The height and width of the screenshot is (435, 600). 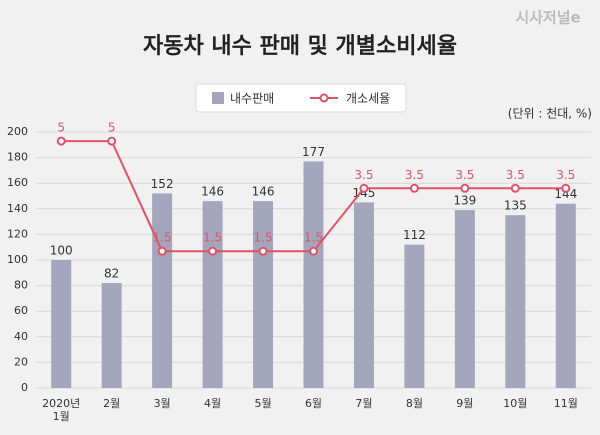 What do you see at coordinates (515, 206) in the screenshot?
I see `bar-value-label: 135` at bounding box center [515, 206].